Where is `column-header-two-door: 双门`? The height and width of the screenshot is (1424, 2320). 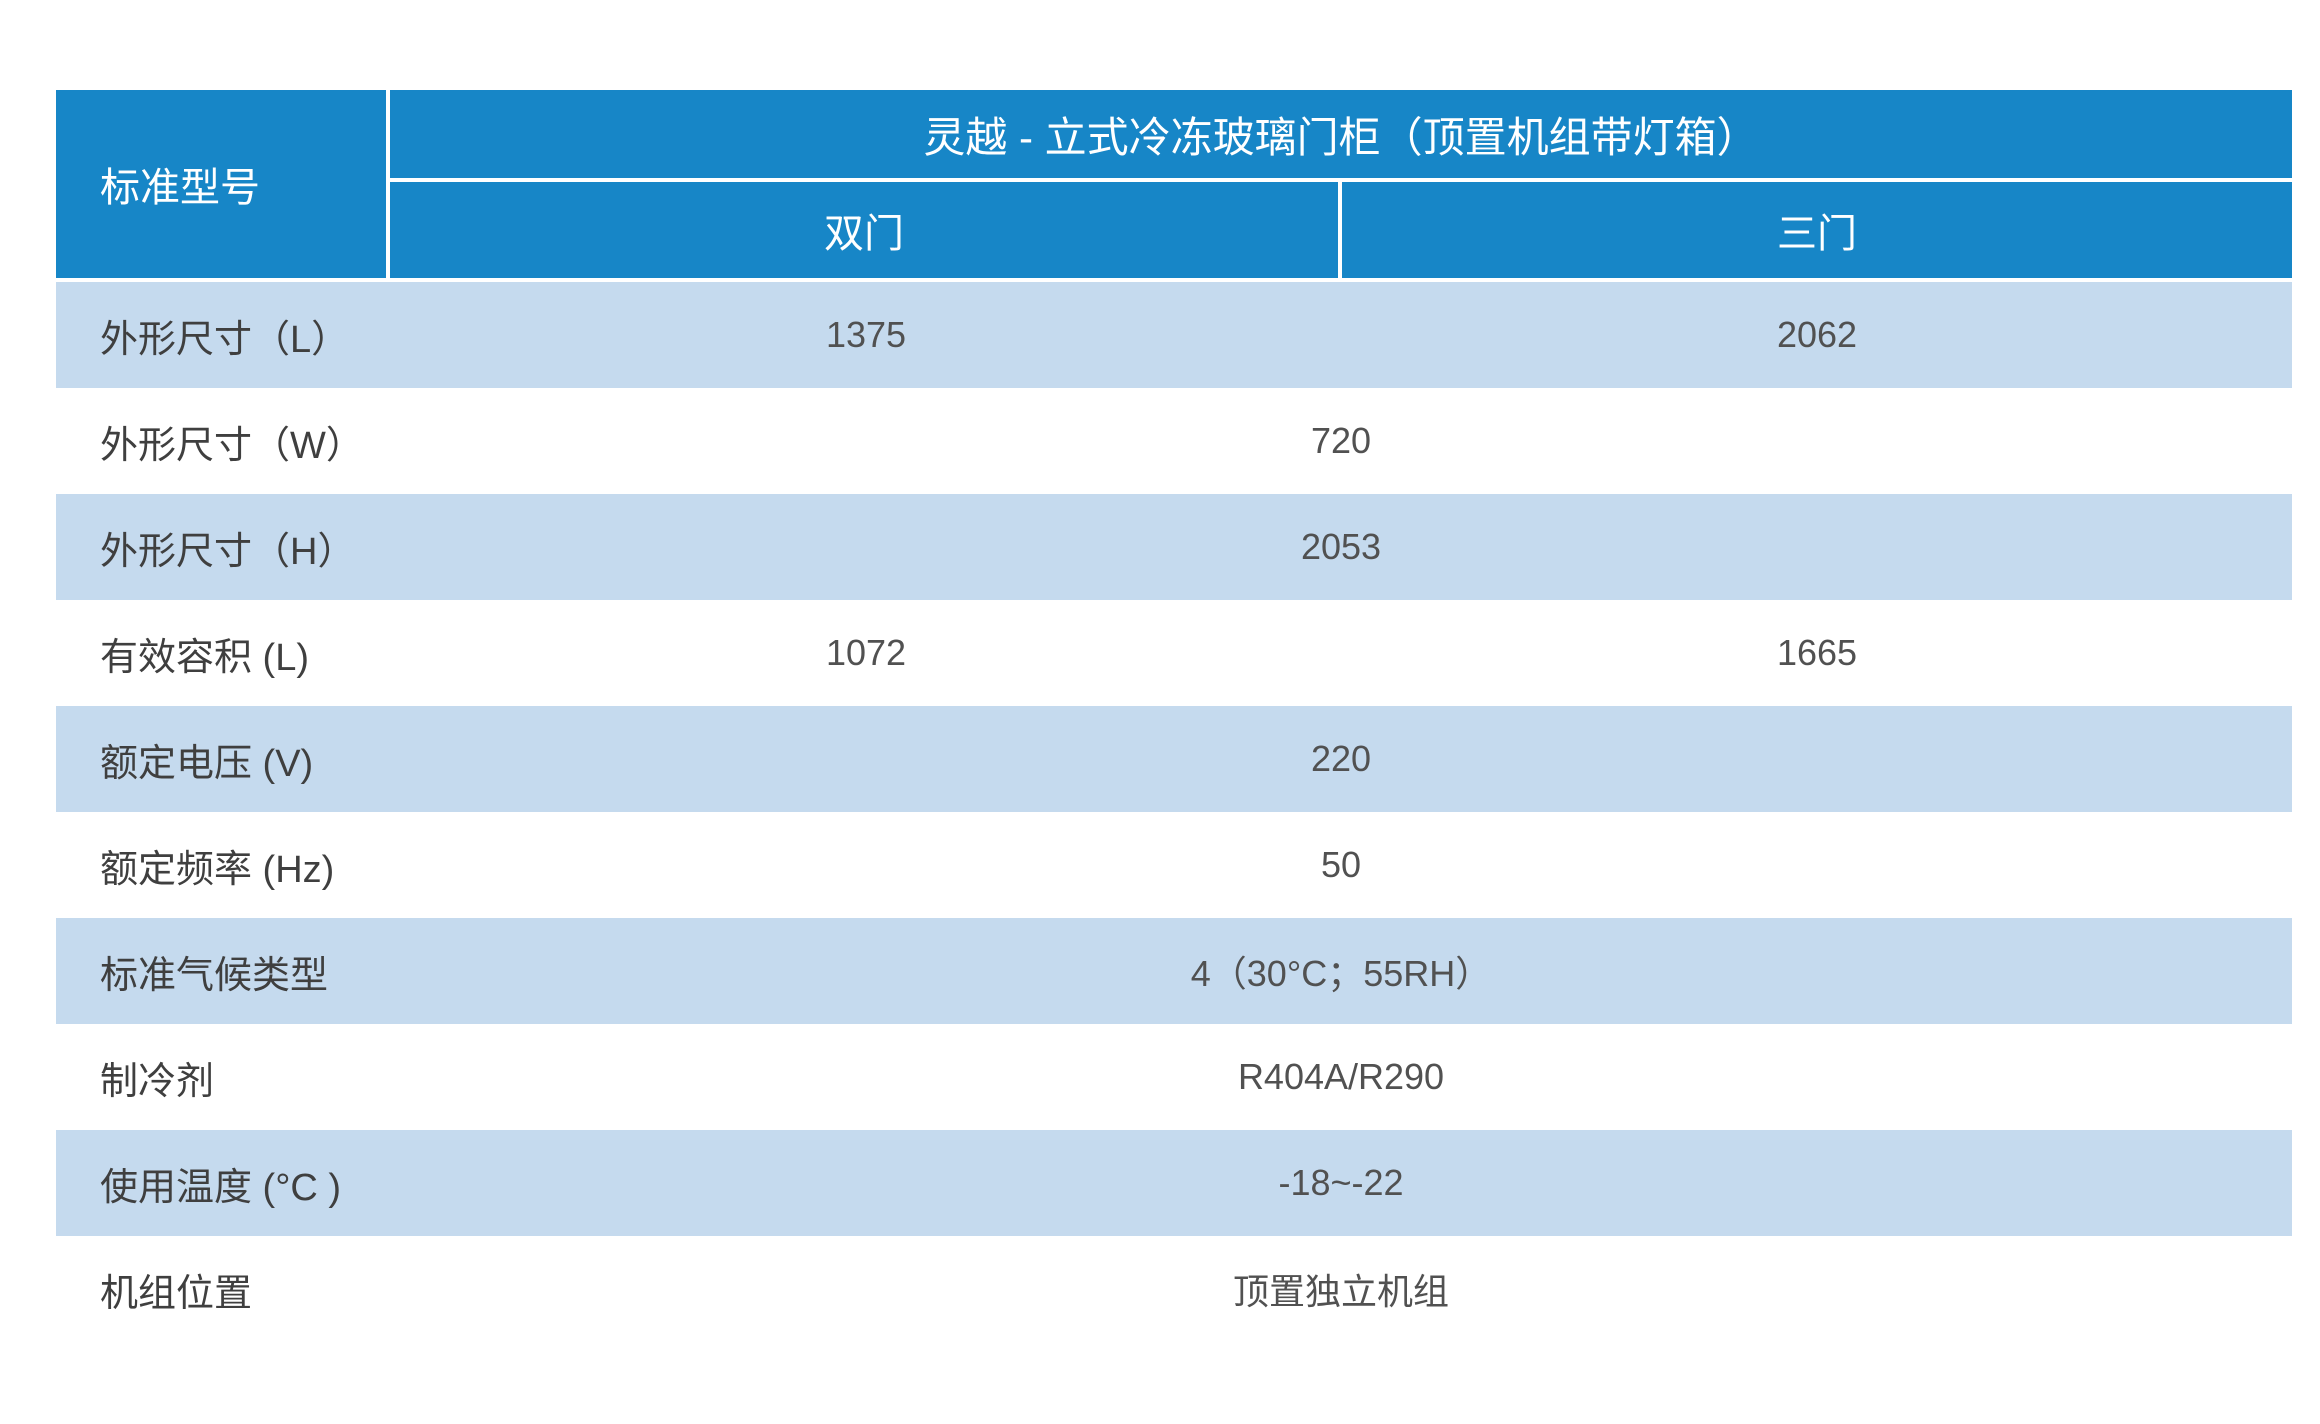
column-header-two-door: 双门 is located at coordinates (866, 232).